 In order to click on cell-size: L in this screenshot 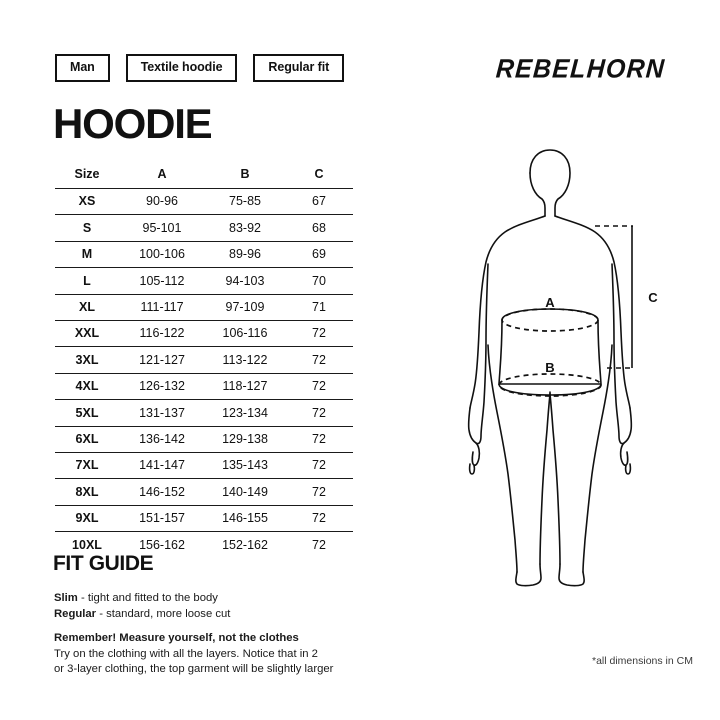, I will do `click(87, 280)`.